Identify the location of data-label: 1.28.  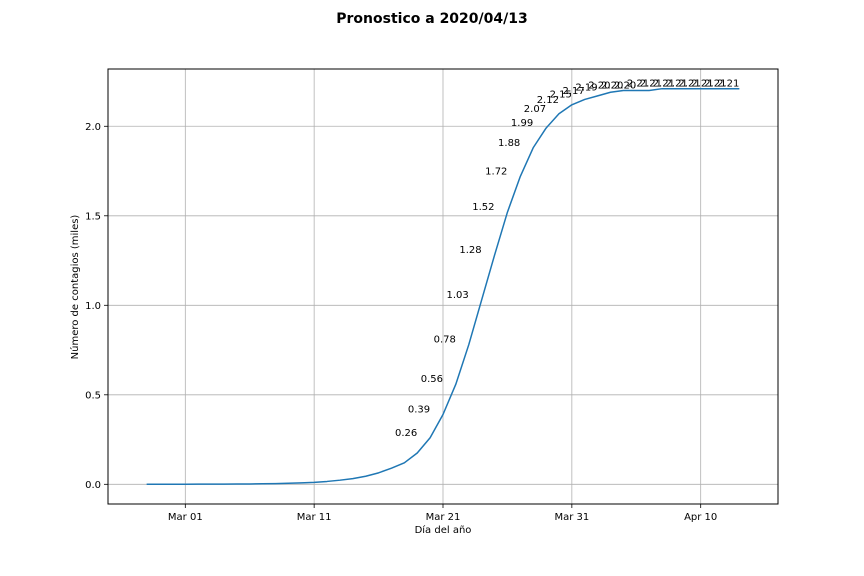
(470, 250).